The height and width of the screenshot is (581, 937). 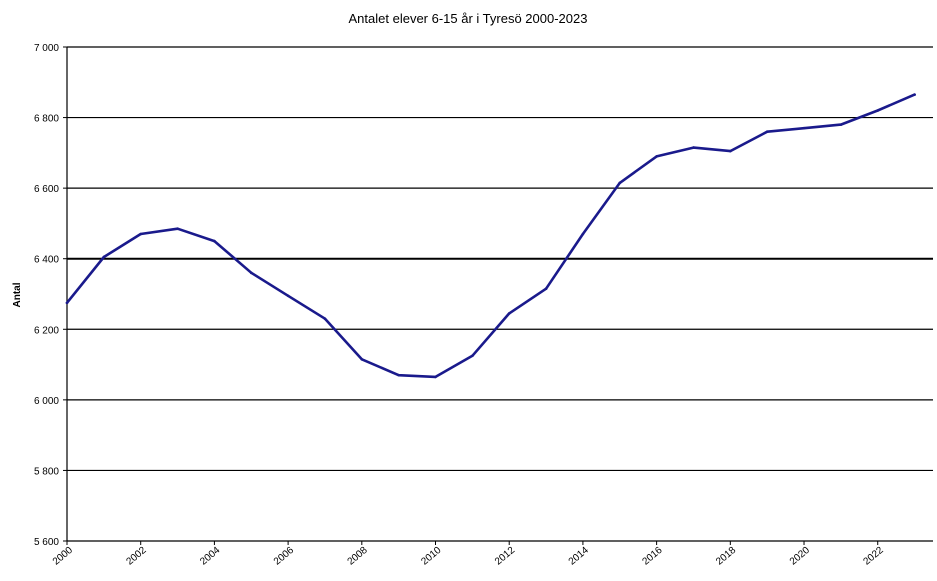 What do you see at coordinates (50, 295) in the screenshot?
I see `y-axis-ticks: 5 600 5 800 6 000 6 200 6 400 6 600 6 800 7 000` at bounding box center [50, 295].